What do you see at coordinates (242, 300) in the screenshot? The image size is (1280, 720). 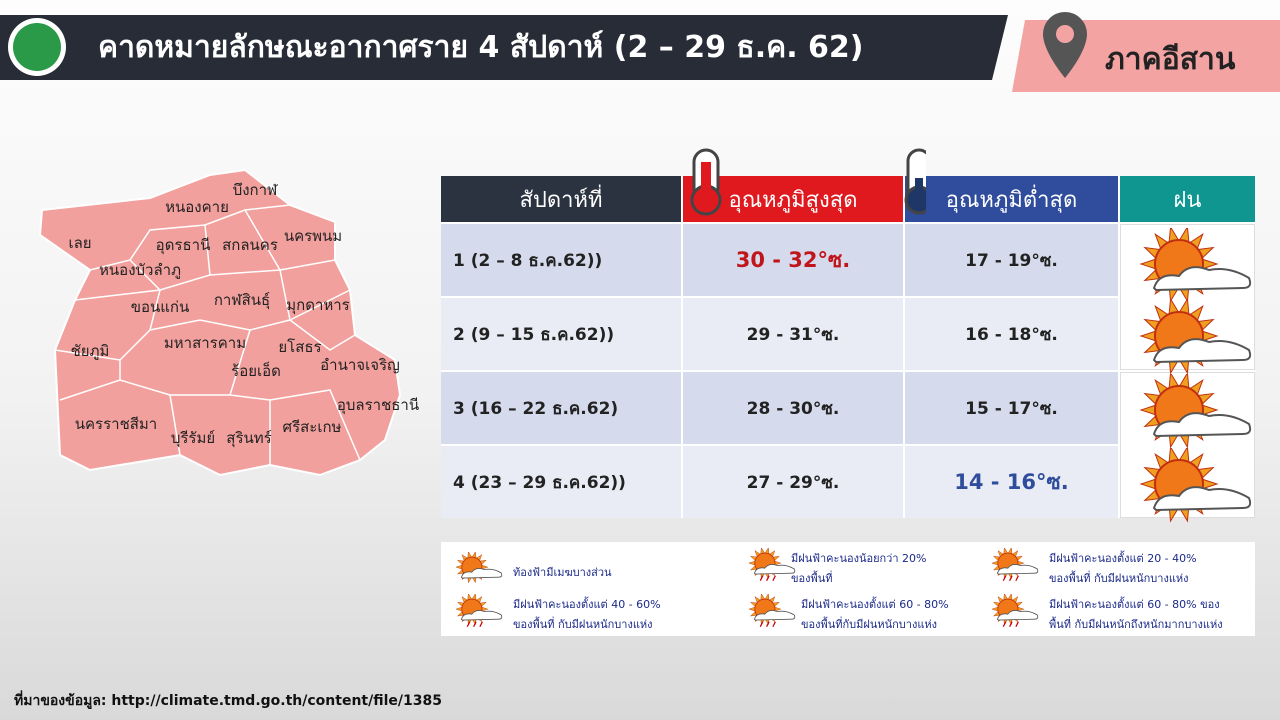 I see `province-label: กาฬสินธุ์` at bounding box center [242, 300].